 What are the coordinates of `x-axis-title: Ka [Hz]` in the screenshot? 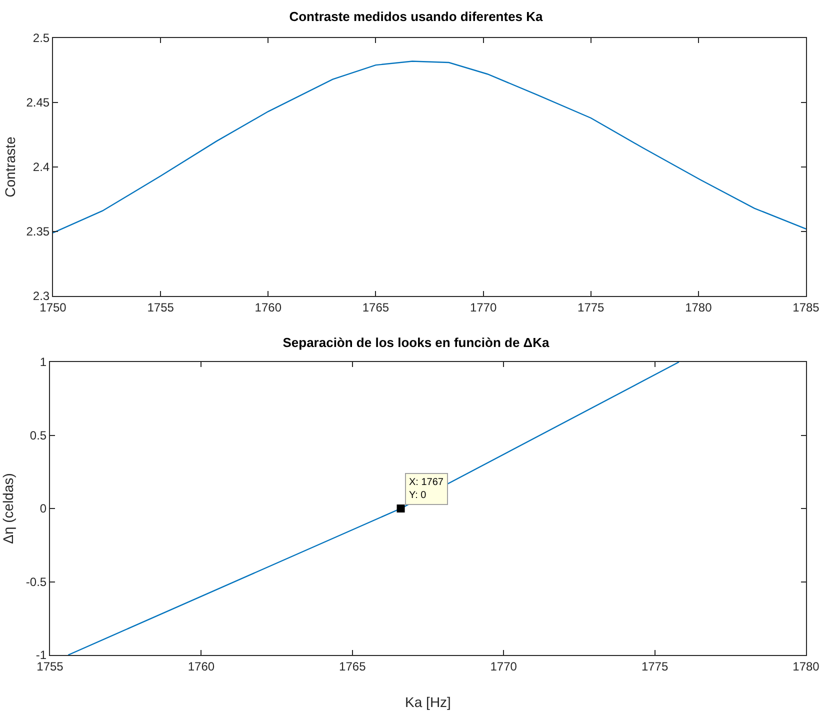 It's located at (428, 702).